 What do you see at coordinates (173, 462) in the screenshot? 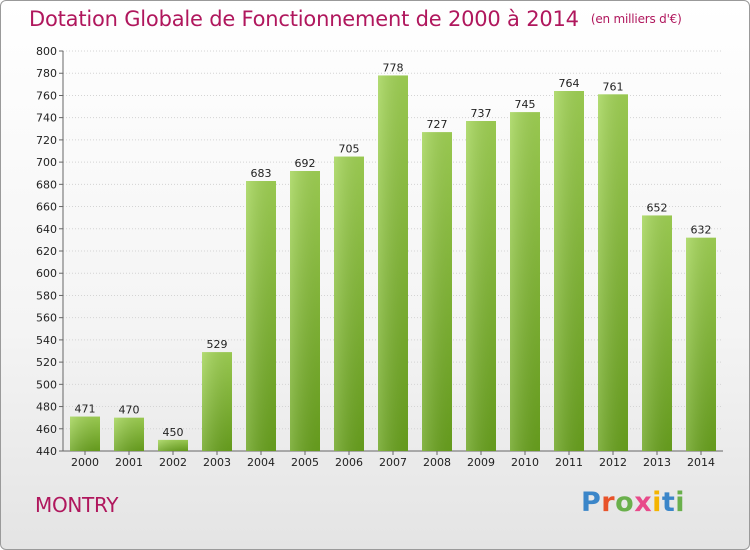
I see `x-tick-label: 2002` at bounding box center [173, 462].